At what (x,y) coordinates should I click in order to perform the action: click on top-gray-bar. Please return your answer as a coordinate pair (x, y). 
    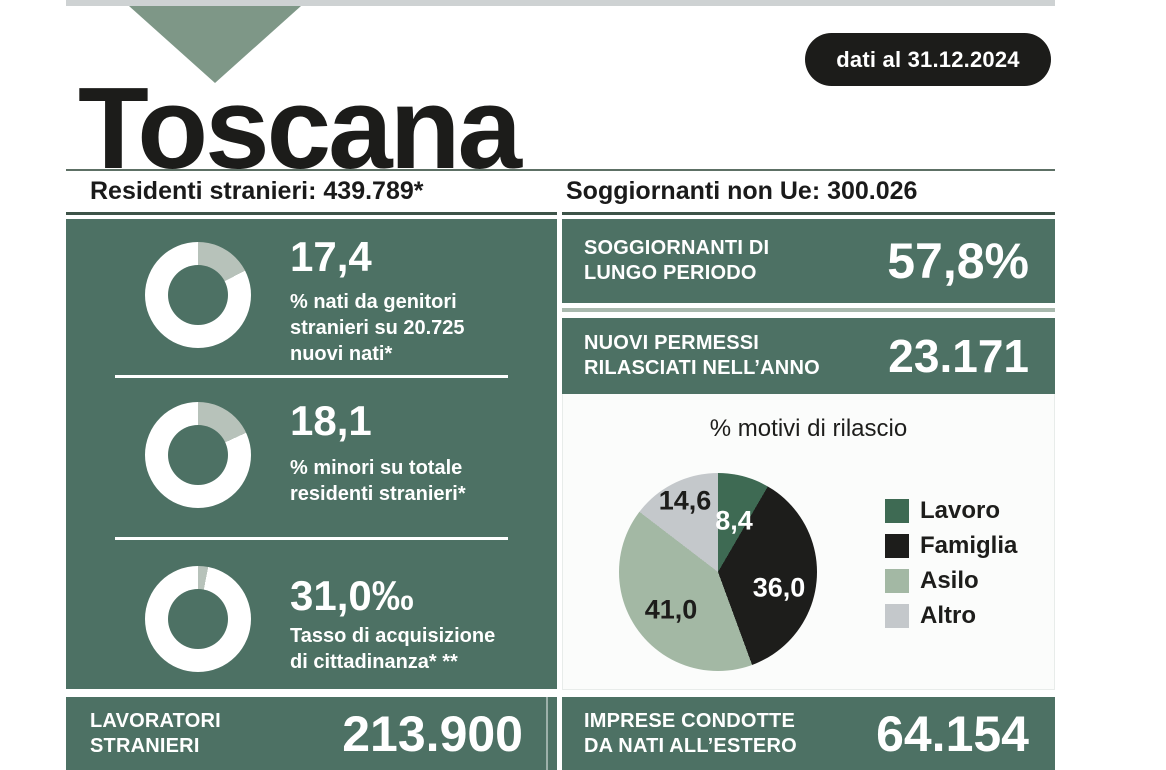
    Looking at the image, I should click on (560, 3).